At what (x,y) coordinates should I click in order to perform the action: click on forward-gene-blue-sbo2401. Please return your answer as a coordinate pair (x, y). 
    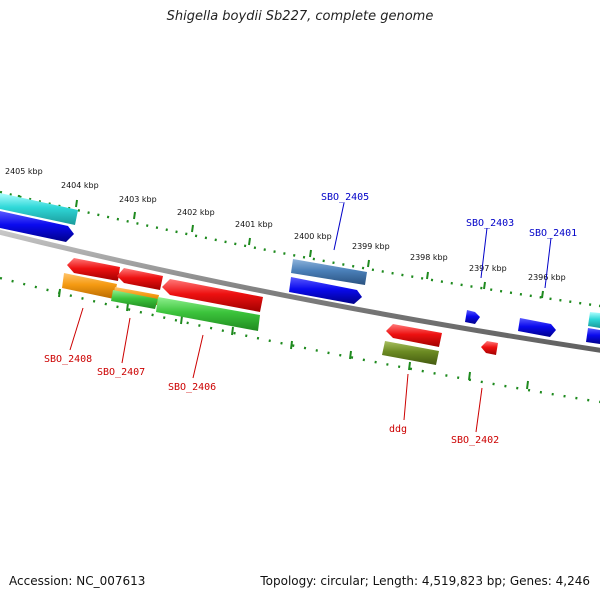
    Looking at the image, I should click on (537, 327).